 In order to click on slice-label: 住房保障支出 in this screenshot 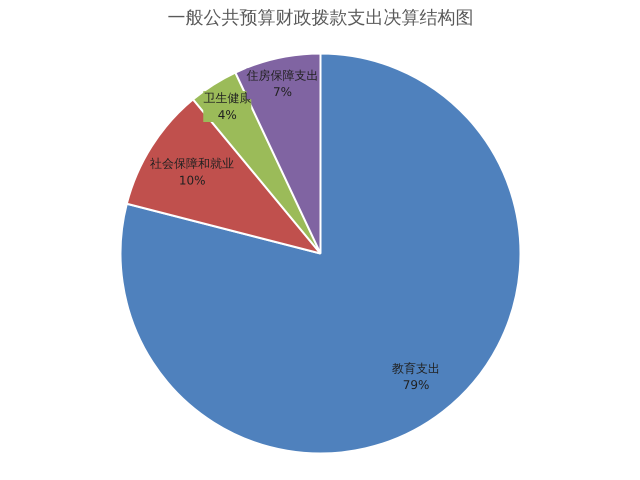, I will do `click(282, 75)`.